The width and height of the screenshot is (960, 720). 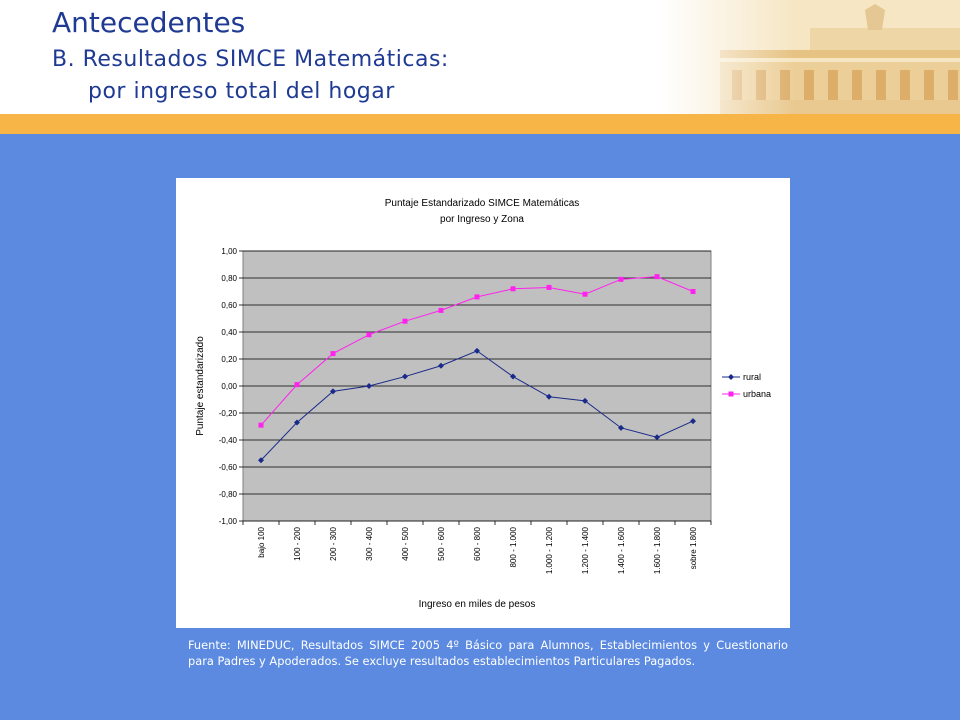 I want to click on x-axis-label: Ingreso en miles de pesos, so click(x=477, y=604).